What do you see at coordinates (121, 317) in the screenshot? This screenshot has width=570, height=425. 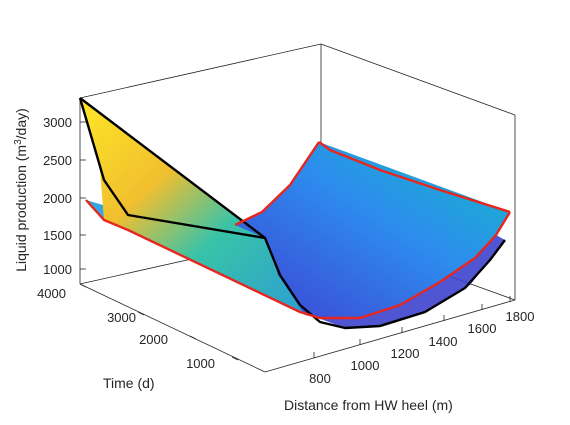 I see `y-tick-label-1: 3000` at bounding box center [121, 317].